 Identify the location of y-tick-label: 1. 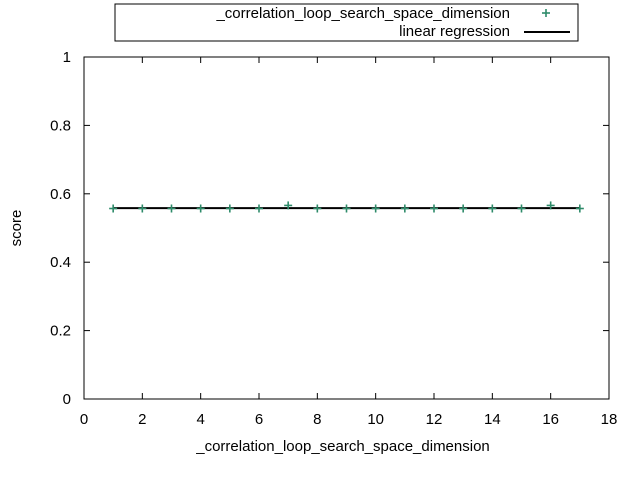
(67, 57).